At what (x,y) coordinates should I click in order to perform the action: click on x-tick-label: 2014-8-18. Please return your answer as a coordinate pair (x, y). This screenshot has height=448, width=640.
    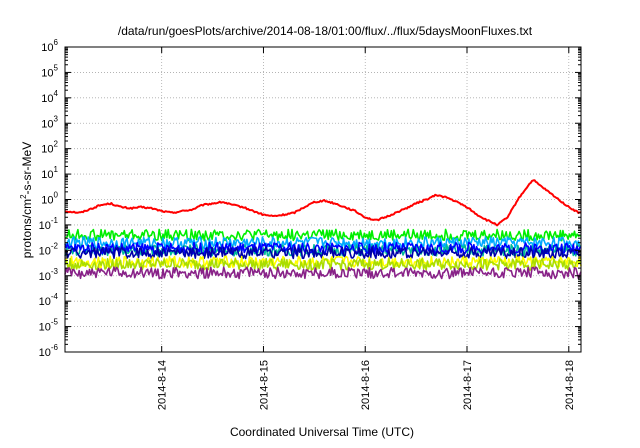
    Looking at the image, I should click on (570, 385).